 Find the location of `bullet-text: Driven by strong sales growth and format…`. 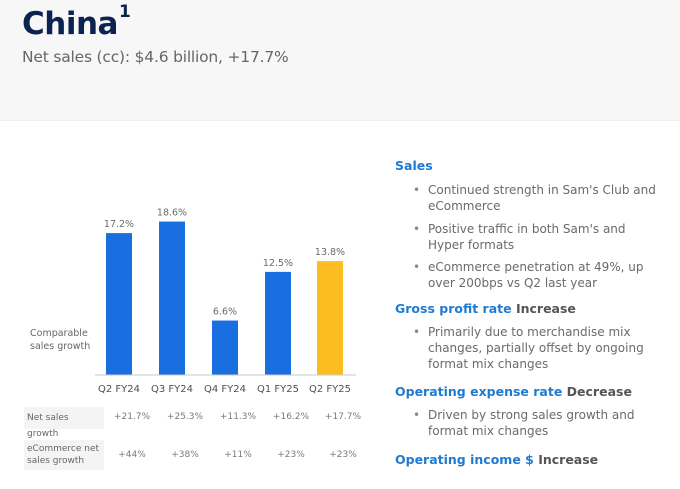

bullet-text: Driven by strong sales growth and format… is located at coordinates (531, 423).